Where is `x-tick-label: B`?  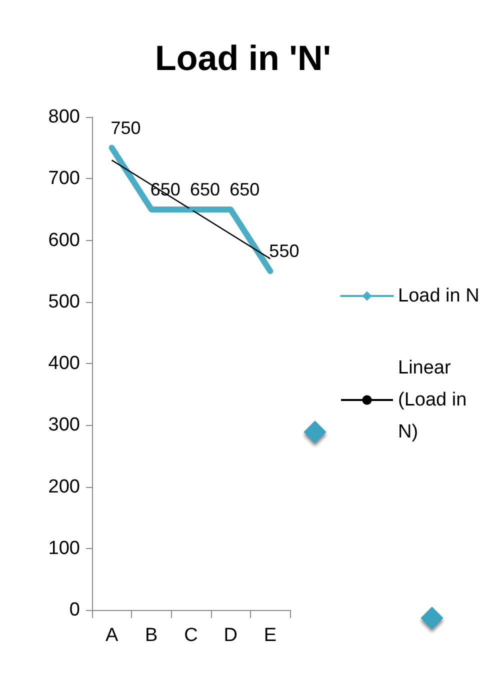
x-tick-label: B is located at coordinates (151, 635).